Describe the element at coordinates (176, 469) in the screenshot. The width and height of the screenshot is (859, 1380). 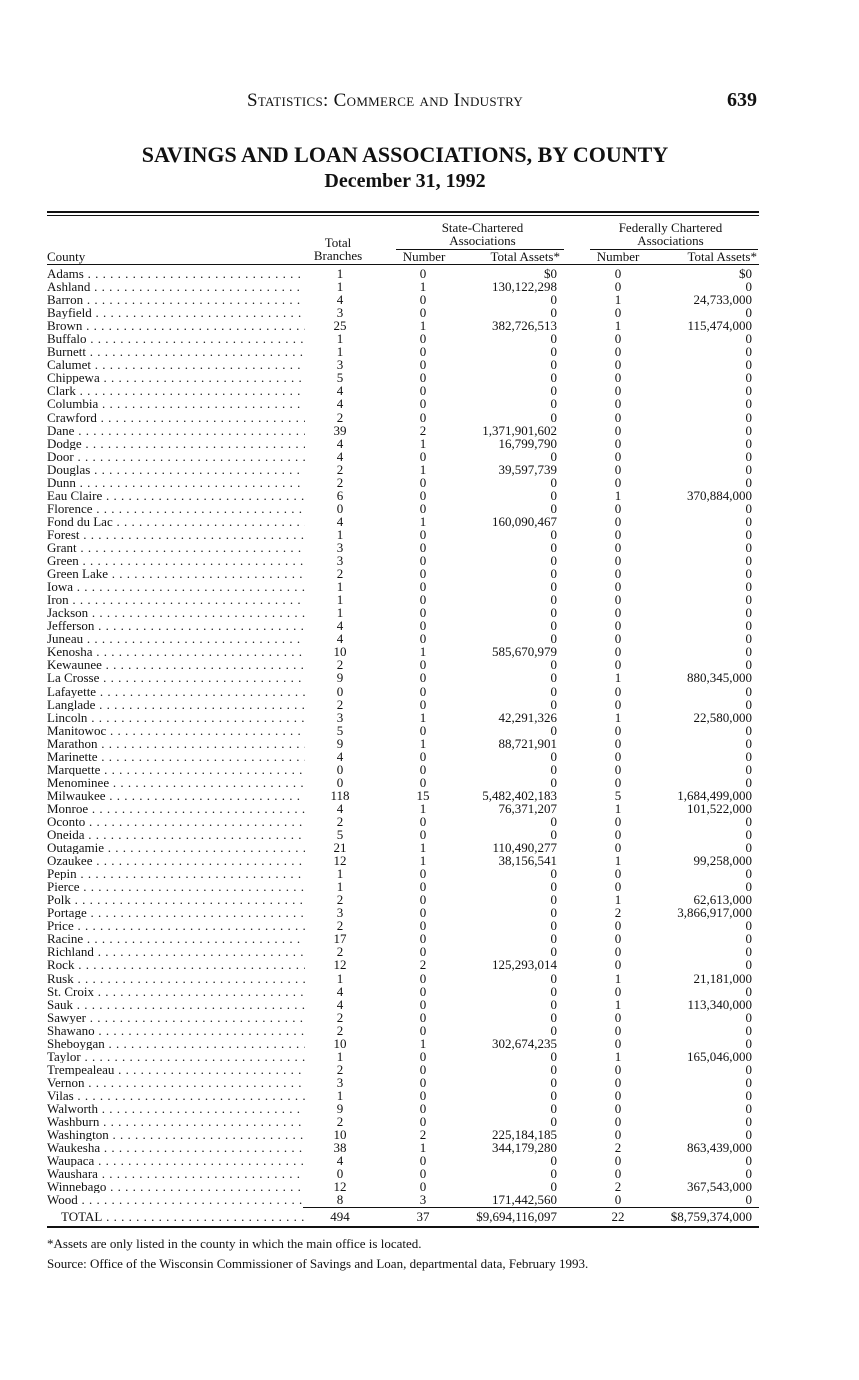
I see `county-name: Douglas` at that location.